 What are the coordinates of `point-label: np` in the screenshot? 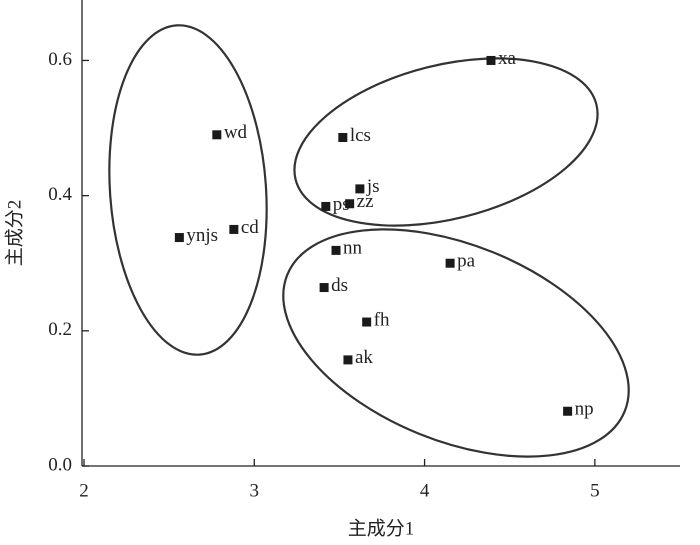 It's located at (584, 409).